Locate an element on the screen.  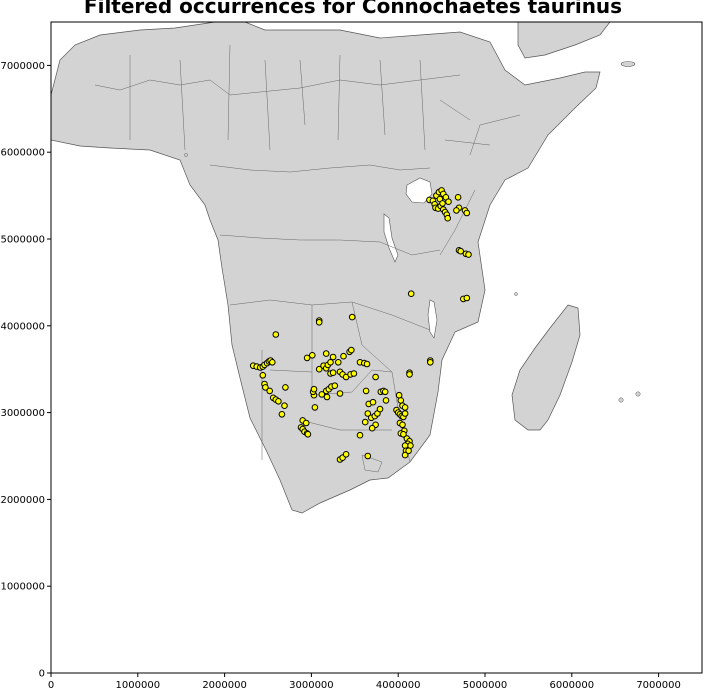
y-tick-label: 1000000 is located at coordinates (22, 587).